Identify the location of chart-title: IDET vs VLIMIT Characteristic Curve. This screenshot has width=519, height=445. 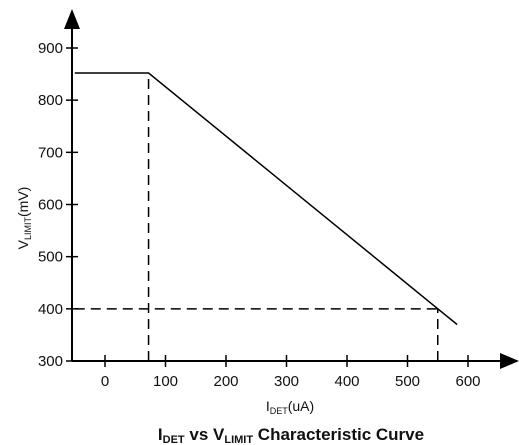
(291, 435).